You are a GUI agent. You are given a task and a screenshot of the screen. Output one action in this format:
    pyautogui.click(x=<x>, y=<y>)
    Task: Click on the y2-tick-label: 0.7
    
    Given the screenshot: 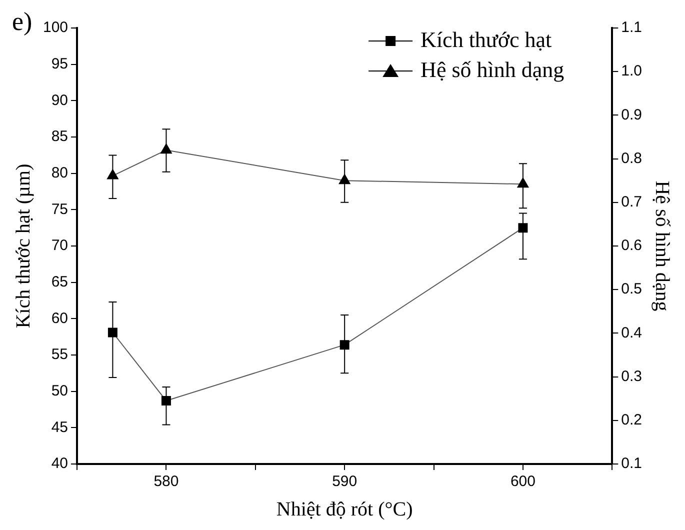 What is the action you would take?
    pyautogui.click(x=631, y=202)
    